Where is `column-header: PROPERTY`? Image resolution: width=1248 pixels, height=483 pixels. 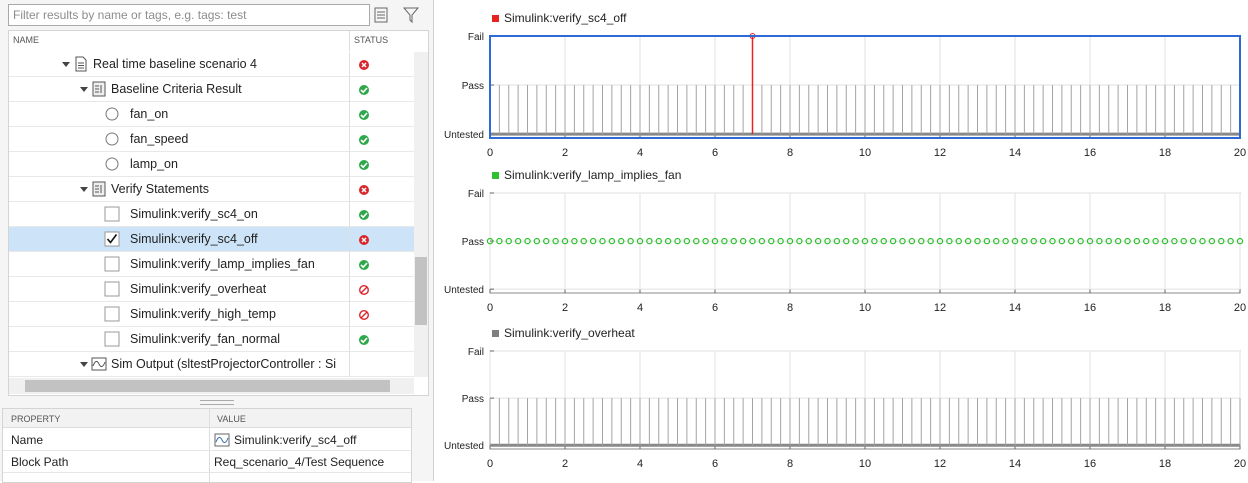
column-header: PROPERTY is located at coordinates (36, 419).